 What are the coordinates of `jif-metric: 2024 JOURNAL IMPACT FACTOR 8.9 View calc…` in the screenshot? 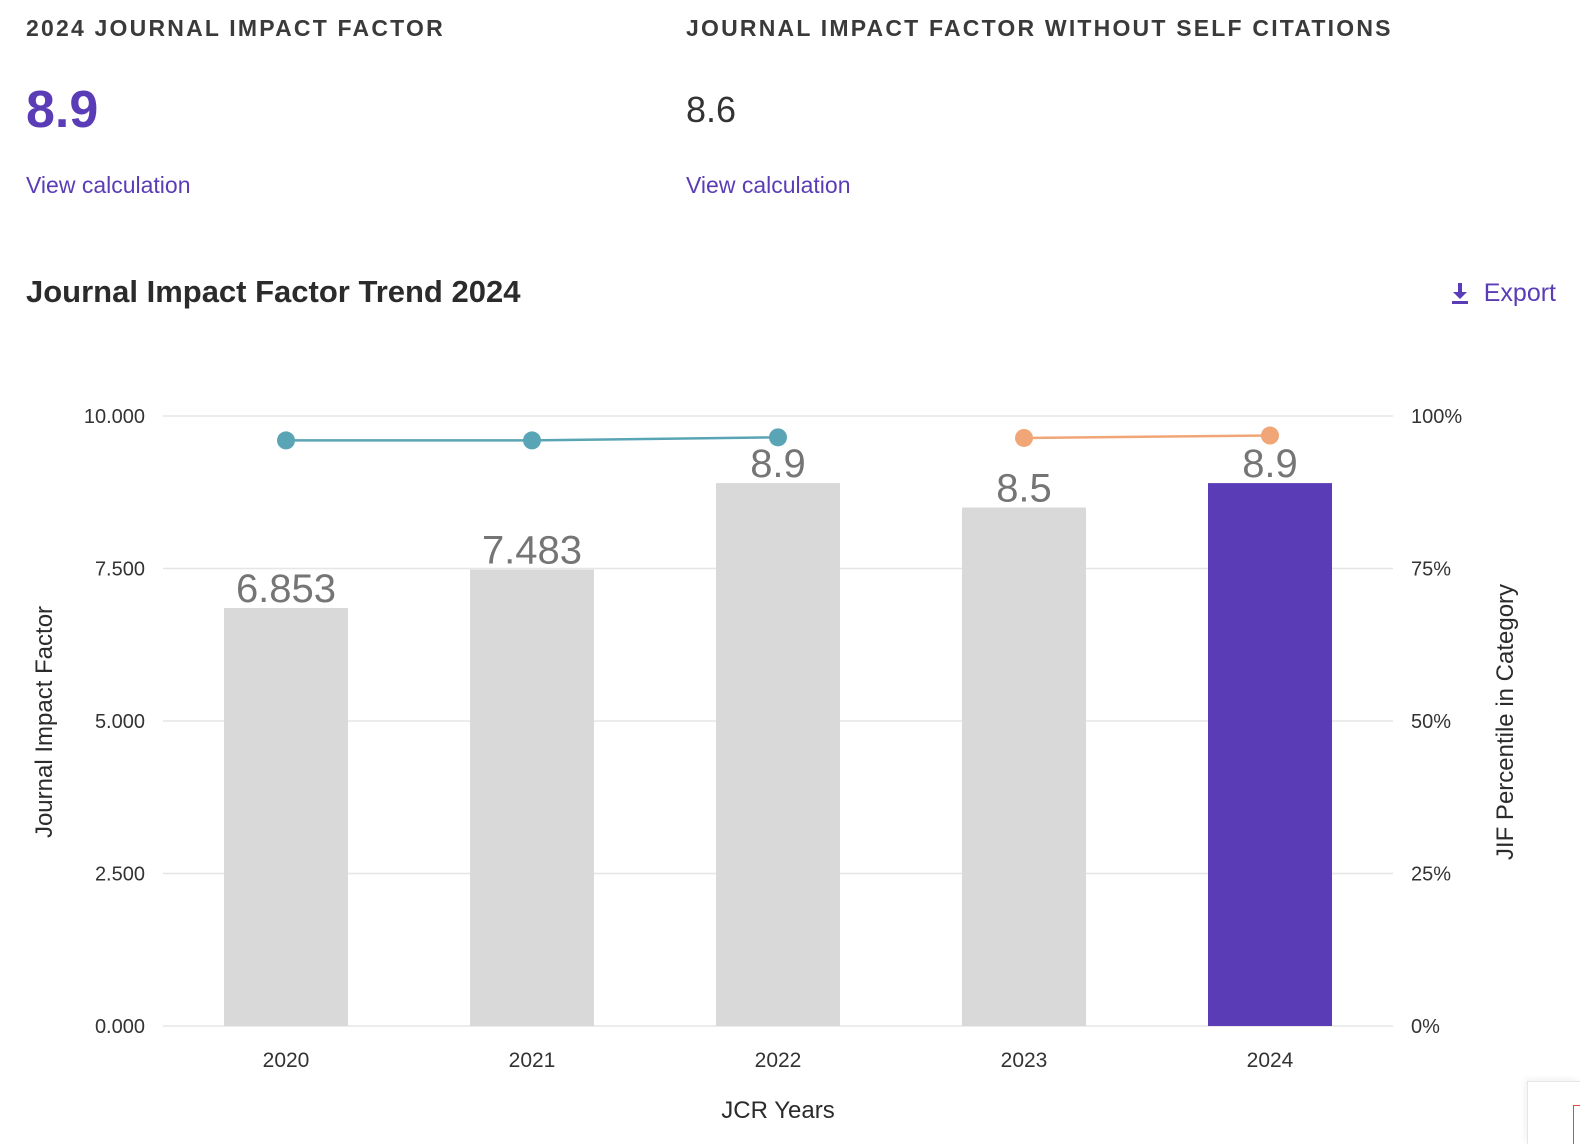 It's located at (235, 107).